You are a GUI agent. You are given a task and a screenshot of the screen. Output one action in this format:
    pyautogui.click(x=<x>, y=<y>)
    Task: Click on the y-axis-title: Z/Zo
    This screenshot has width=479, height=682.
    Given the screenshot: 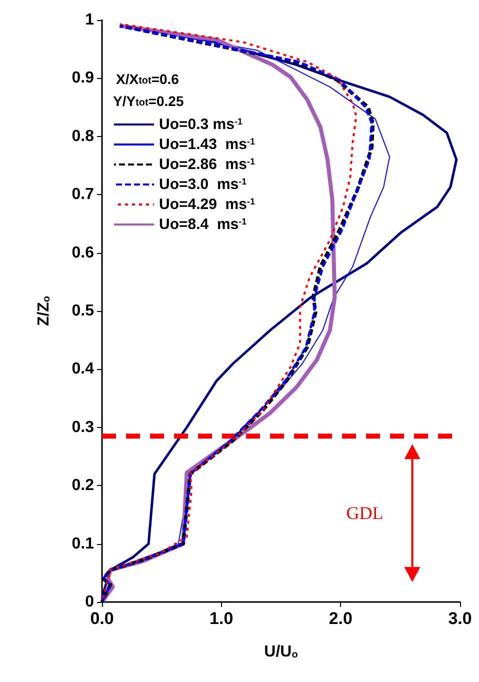 What is the action you would take?
    pyautogui.click(x=44, y=311)
    